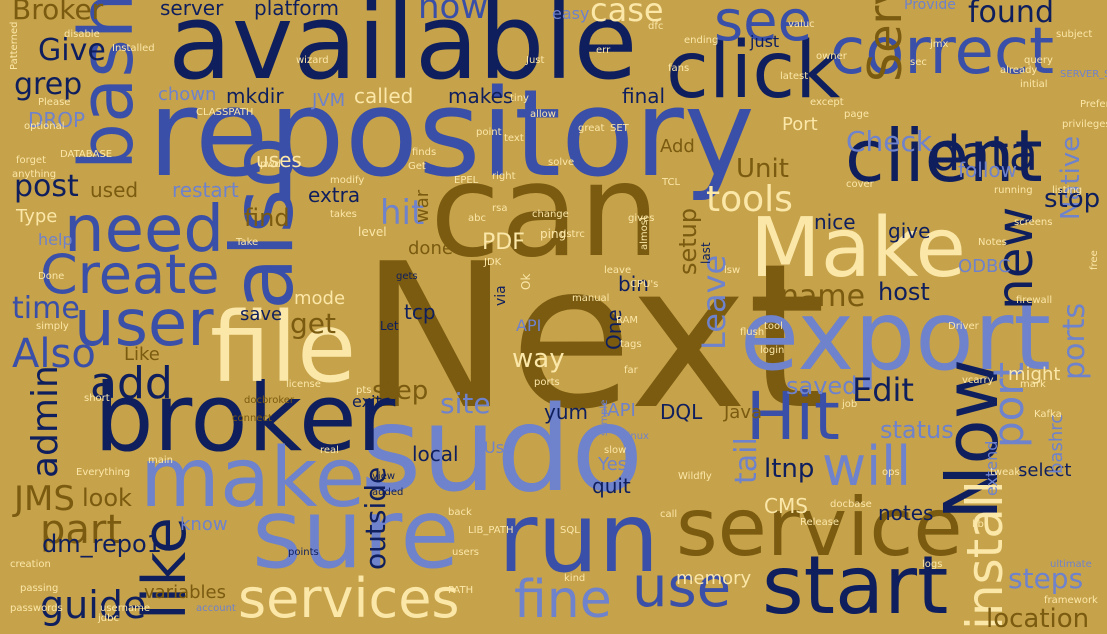 The width and height of the screenshot is (1107, 634). What do you see at coordinates (858, 248) in the screenshot?
I see `cloud-word: Make` at bounding box center [858, 248].